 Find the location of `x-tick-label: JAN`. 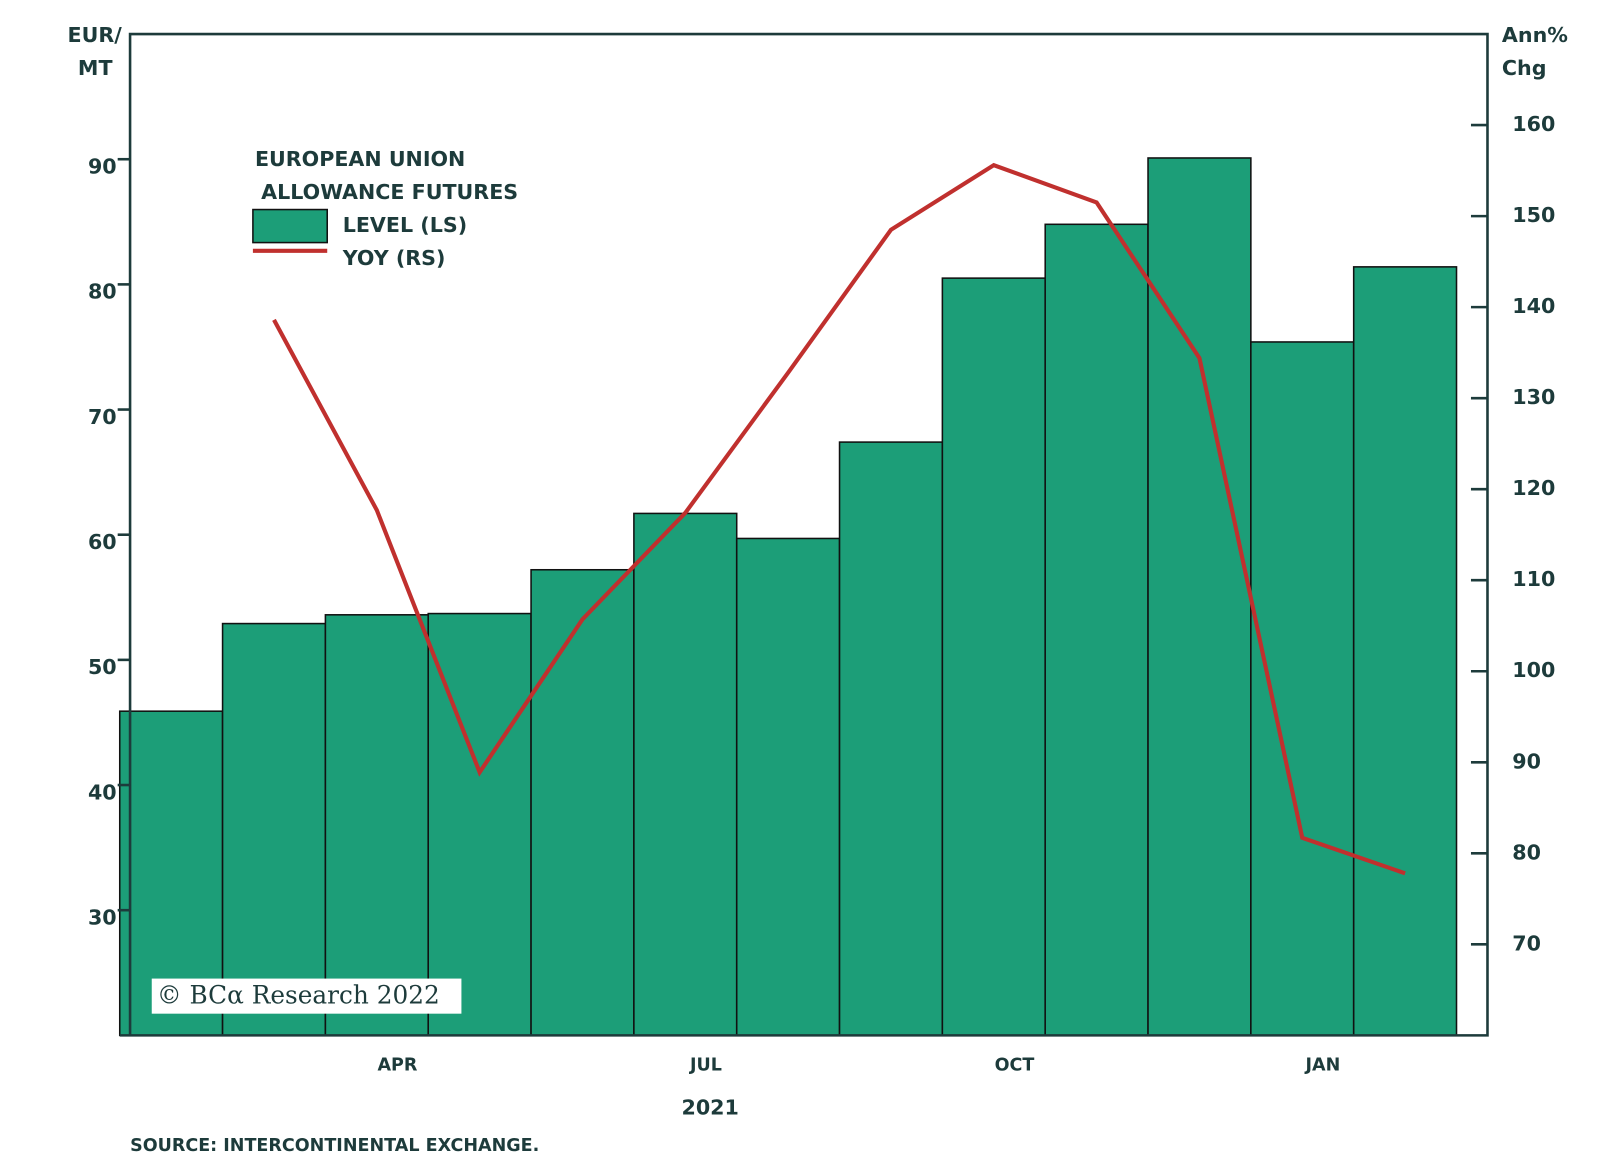

x-tick-label: JAN is located at coordinates (1323, 1065).